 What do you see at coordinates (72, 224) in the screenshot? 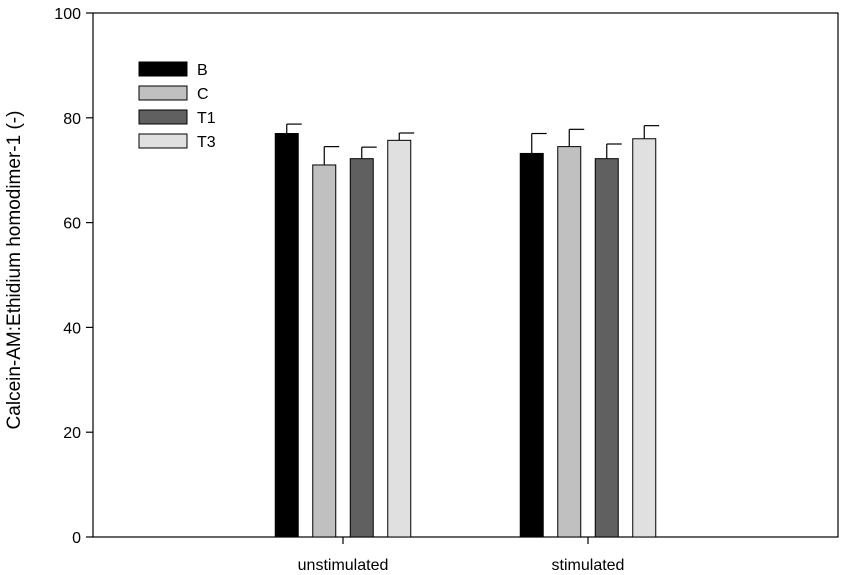
I see `y-tick-label: 60` at bounding box center [72, 224].